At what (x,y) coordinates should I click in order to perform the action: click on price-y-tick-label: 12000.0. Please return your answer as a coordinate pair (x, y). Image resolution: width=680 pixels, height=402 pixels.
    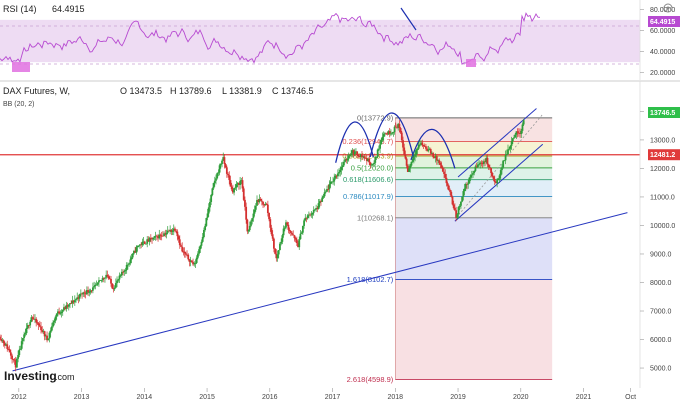
    Looking at the image, I should click on (662, 169).